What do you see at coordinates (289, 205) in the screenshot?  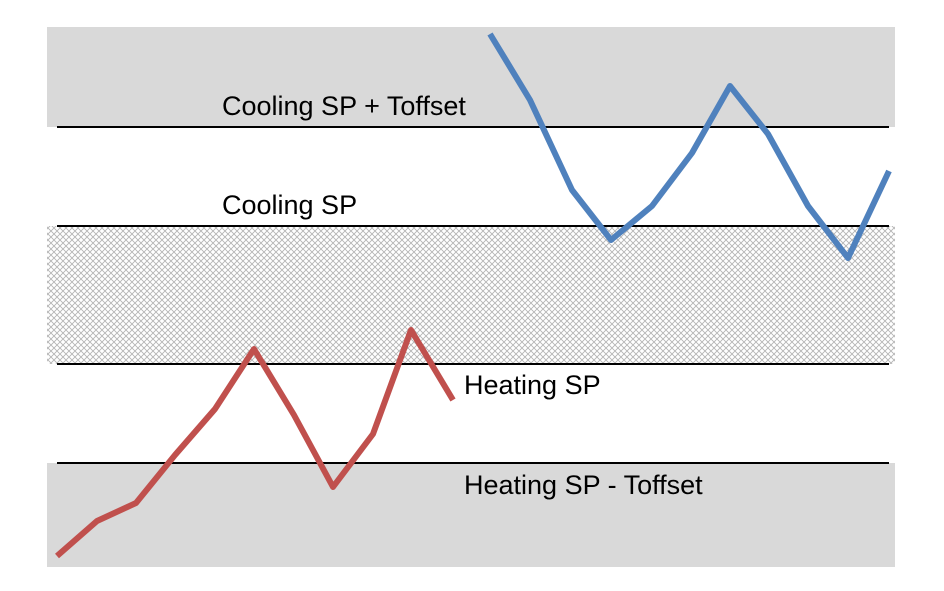 I see `cooling-sp-label: Cooling SP` at bounding box center [289, 205].